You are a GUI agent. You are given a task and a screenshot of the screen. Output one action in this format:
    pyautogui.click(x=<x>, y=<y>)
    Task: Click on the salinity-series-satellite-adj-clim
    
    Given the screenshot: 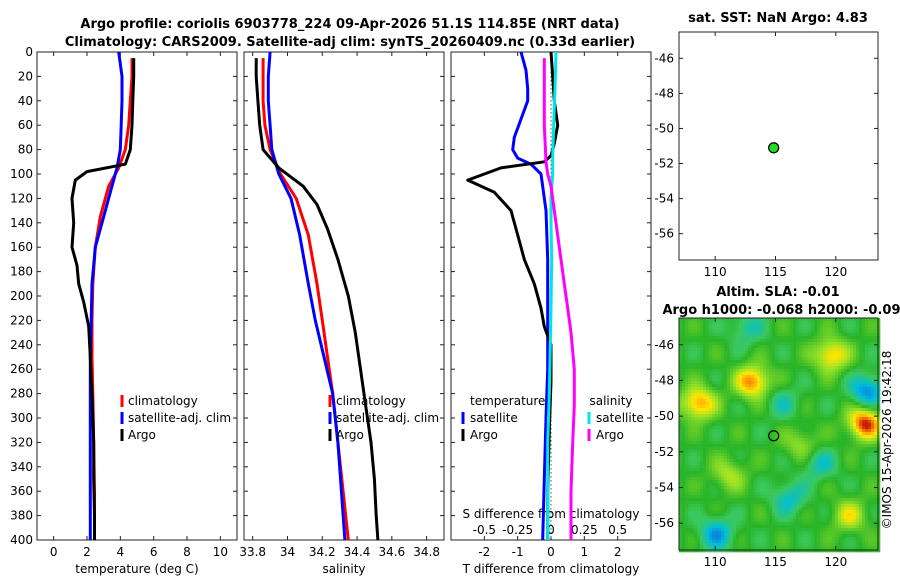 What is the action you would take?
    pyautogui.click(x=306, y=296)
    